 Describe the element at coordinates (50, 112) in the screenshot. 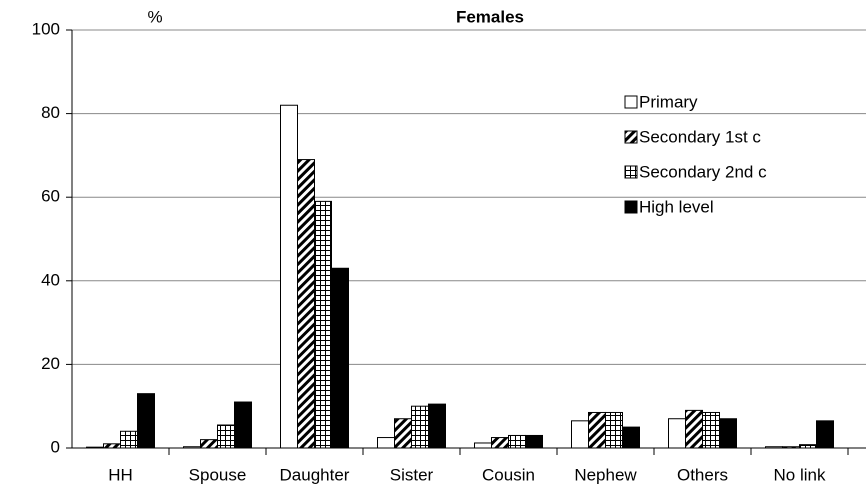

I see `y-tick-label: 80` at that location.